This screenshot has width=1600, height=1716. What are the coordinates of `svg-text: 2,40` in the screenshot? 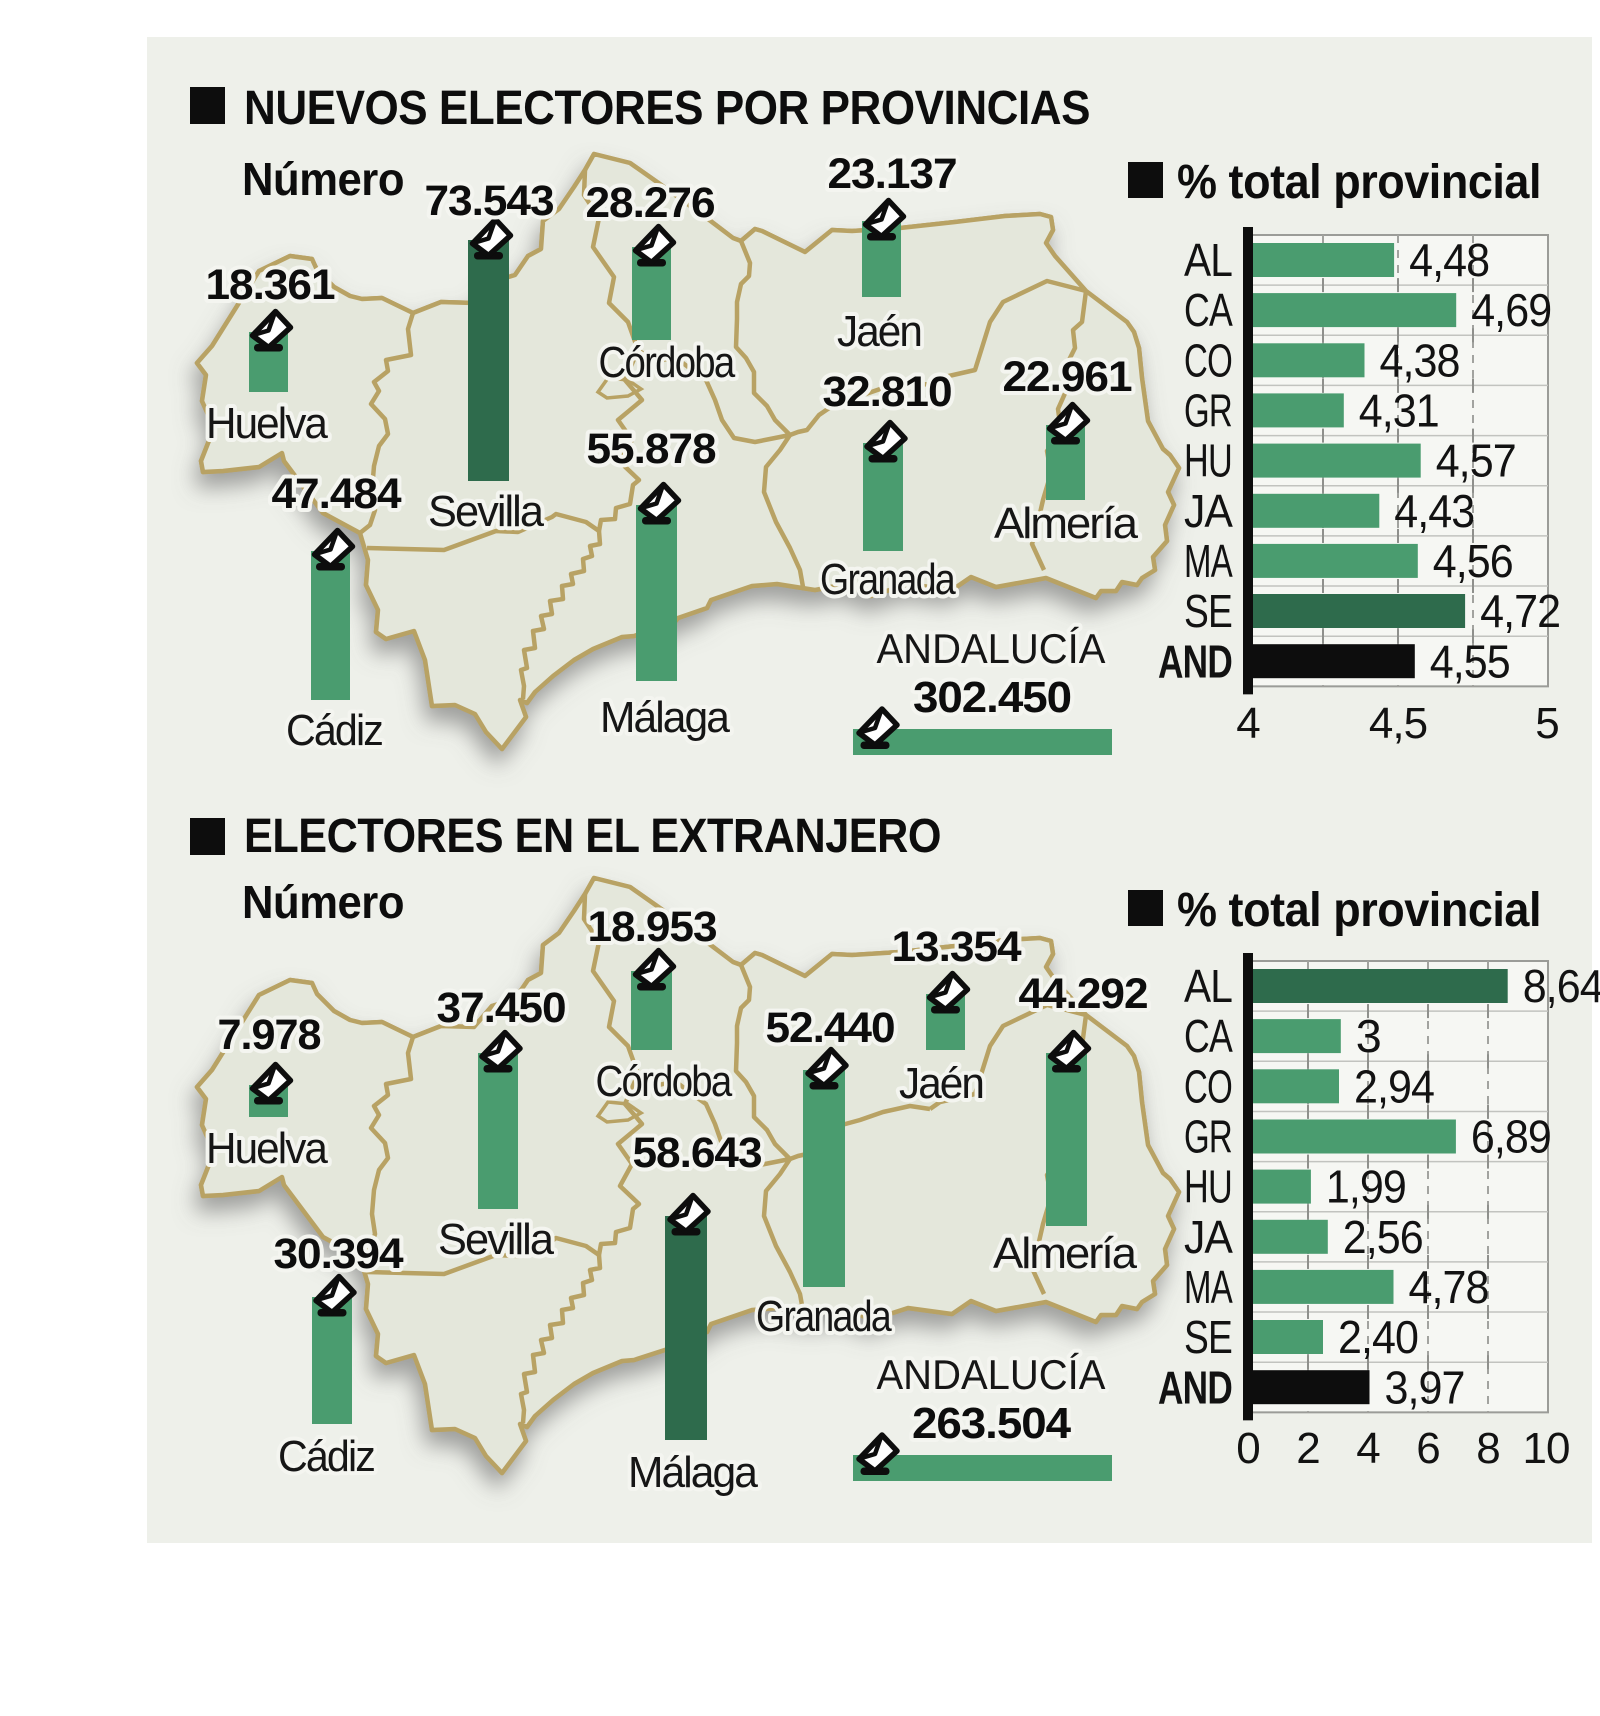 It's located at (1378, 1337).